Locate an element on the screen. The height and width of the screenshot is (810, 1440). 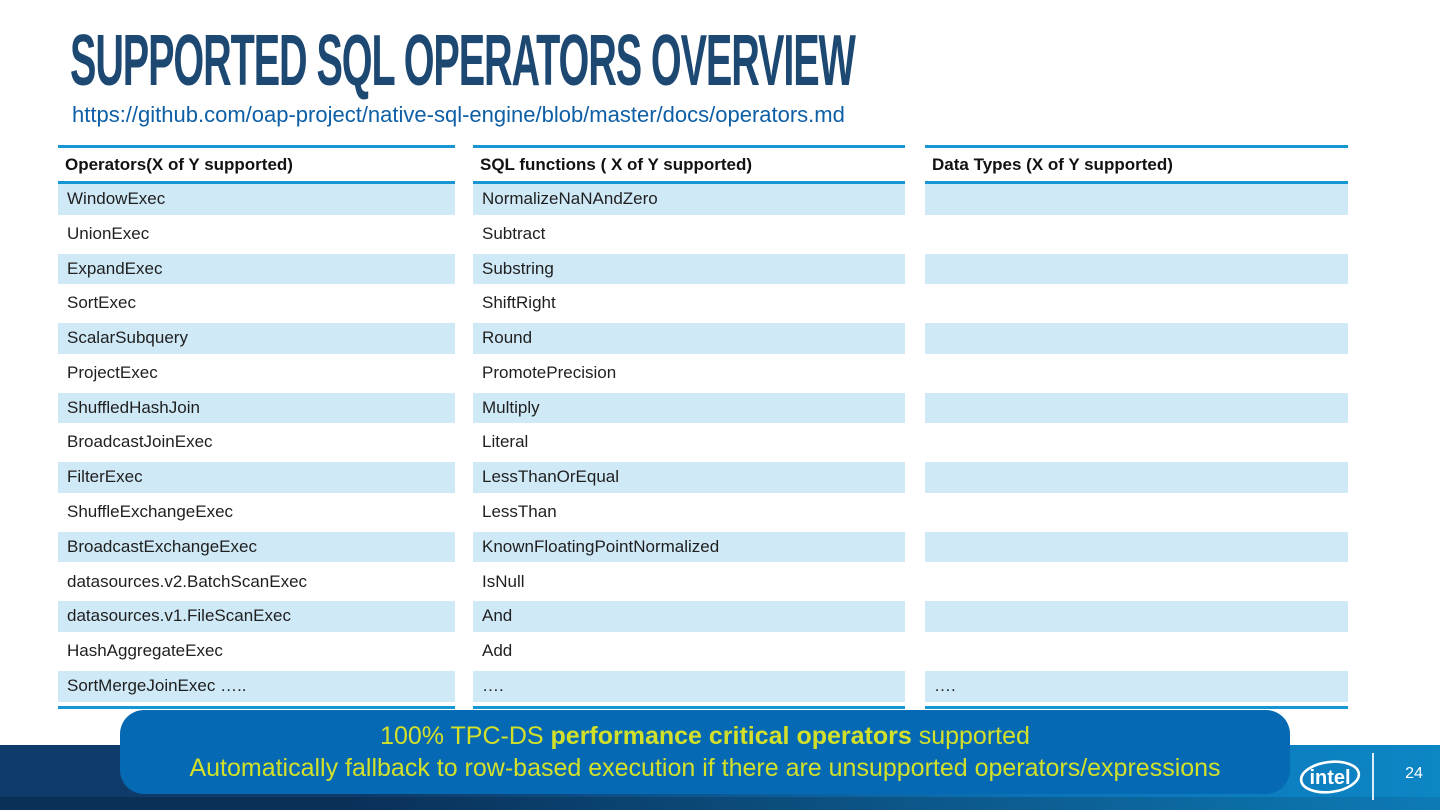
table-row: BroadcastJoinExec is located at coordinates (140, 442).